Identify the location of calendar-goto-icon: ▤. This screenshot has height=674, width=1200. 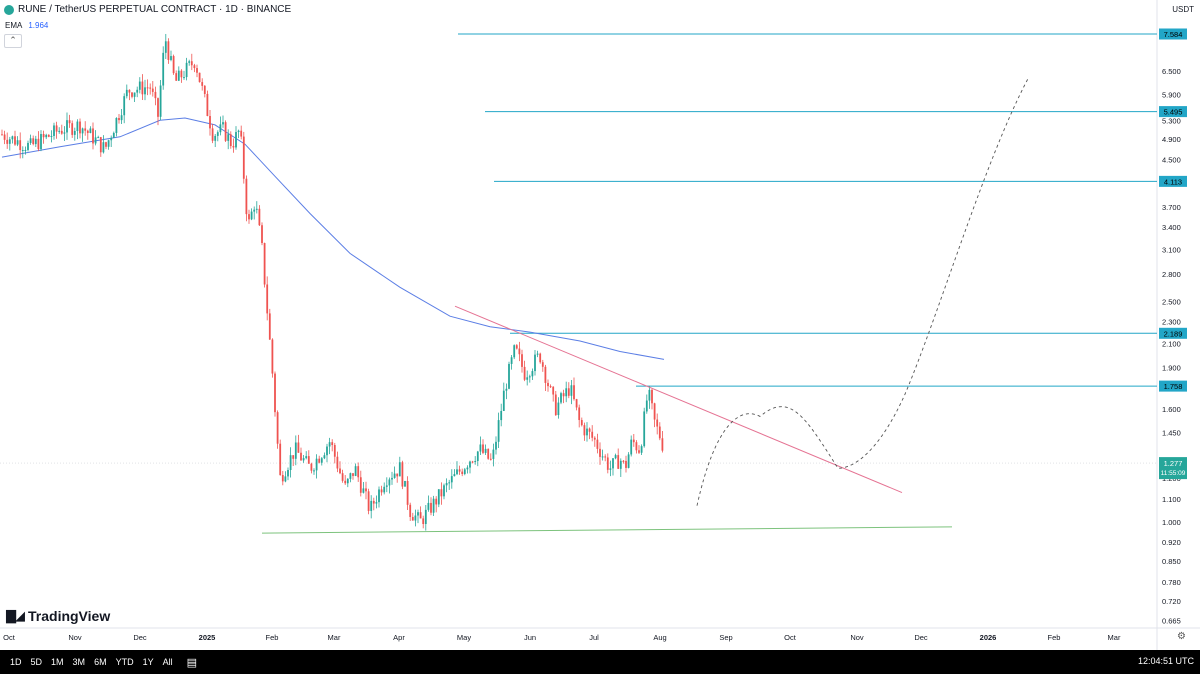
(192, 662).